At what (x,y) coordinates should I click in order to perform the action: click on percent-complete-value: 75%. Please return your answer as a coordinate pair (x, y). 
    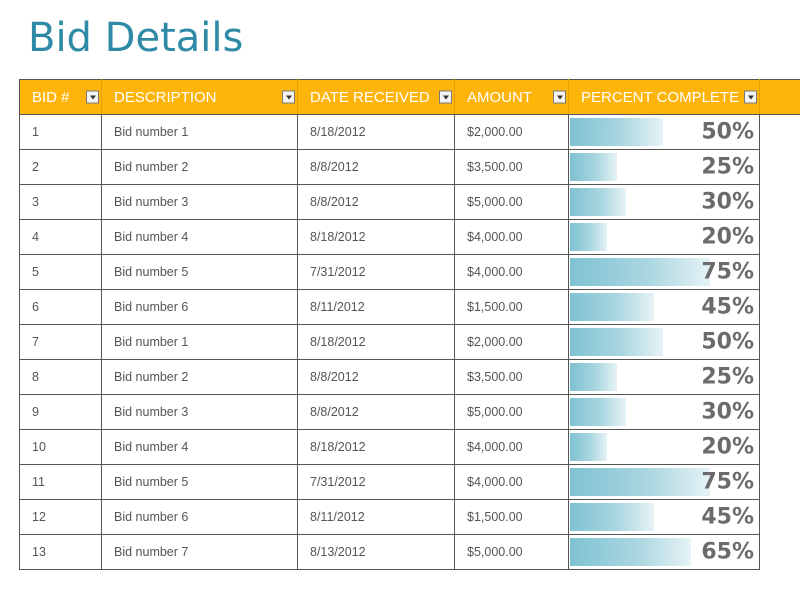
    Looking at the image, I should click on (727, 272).